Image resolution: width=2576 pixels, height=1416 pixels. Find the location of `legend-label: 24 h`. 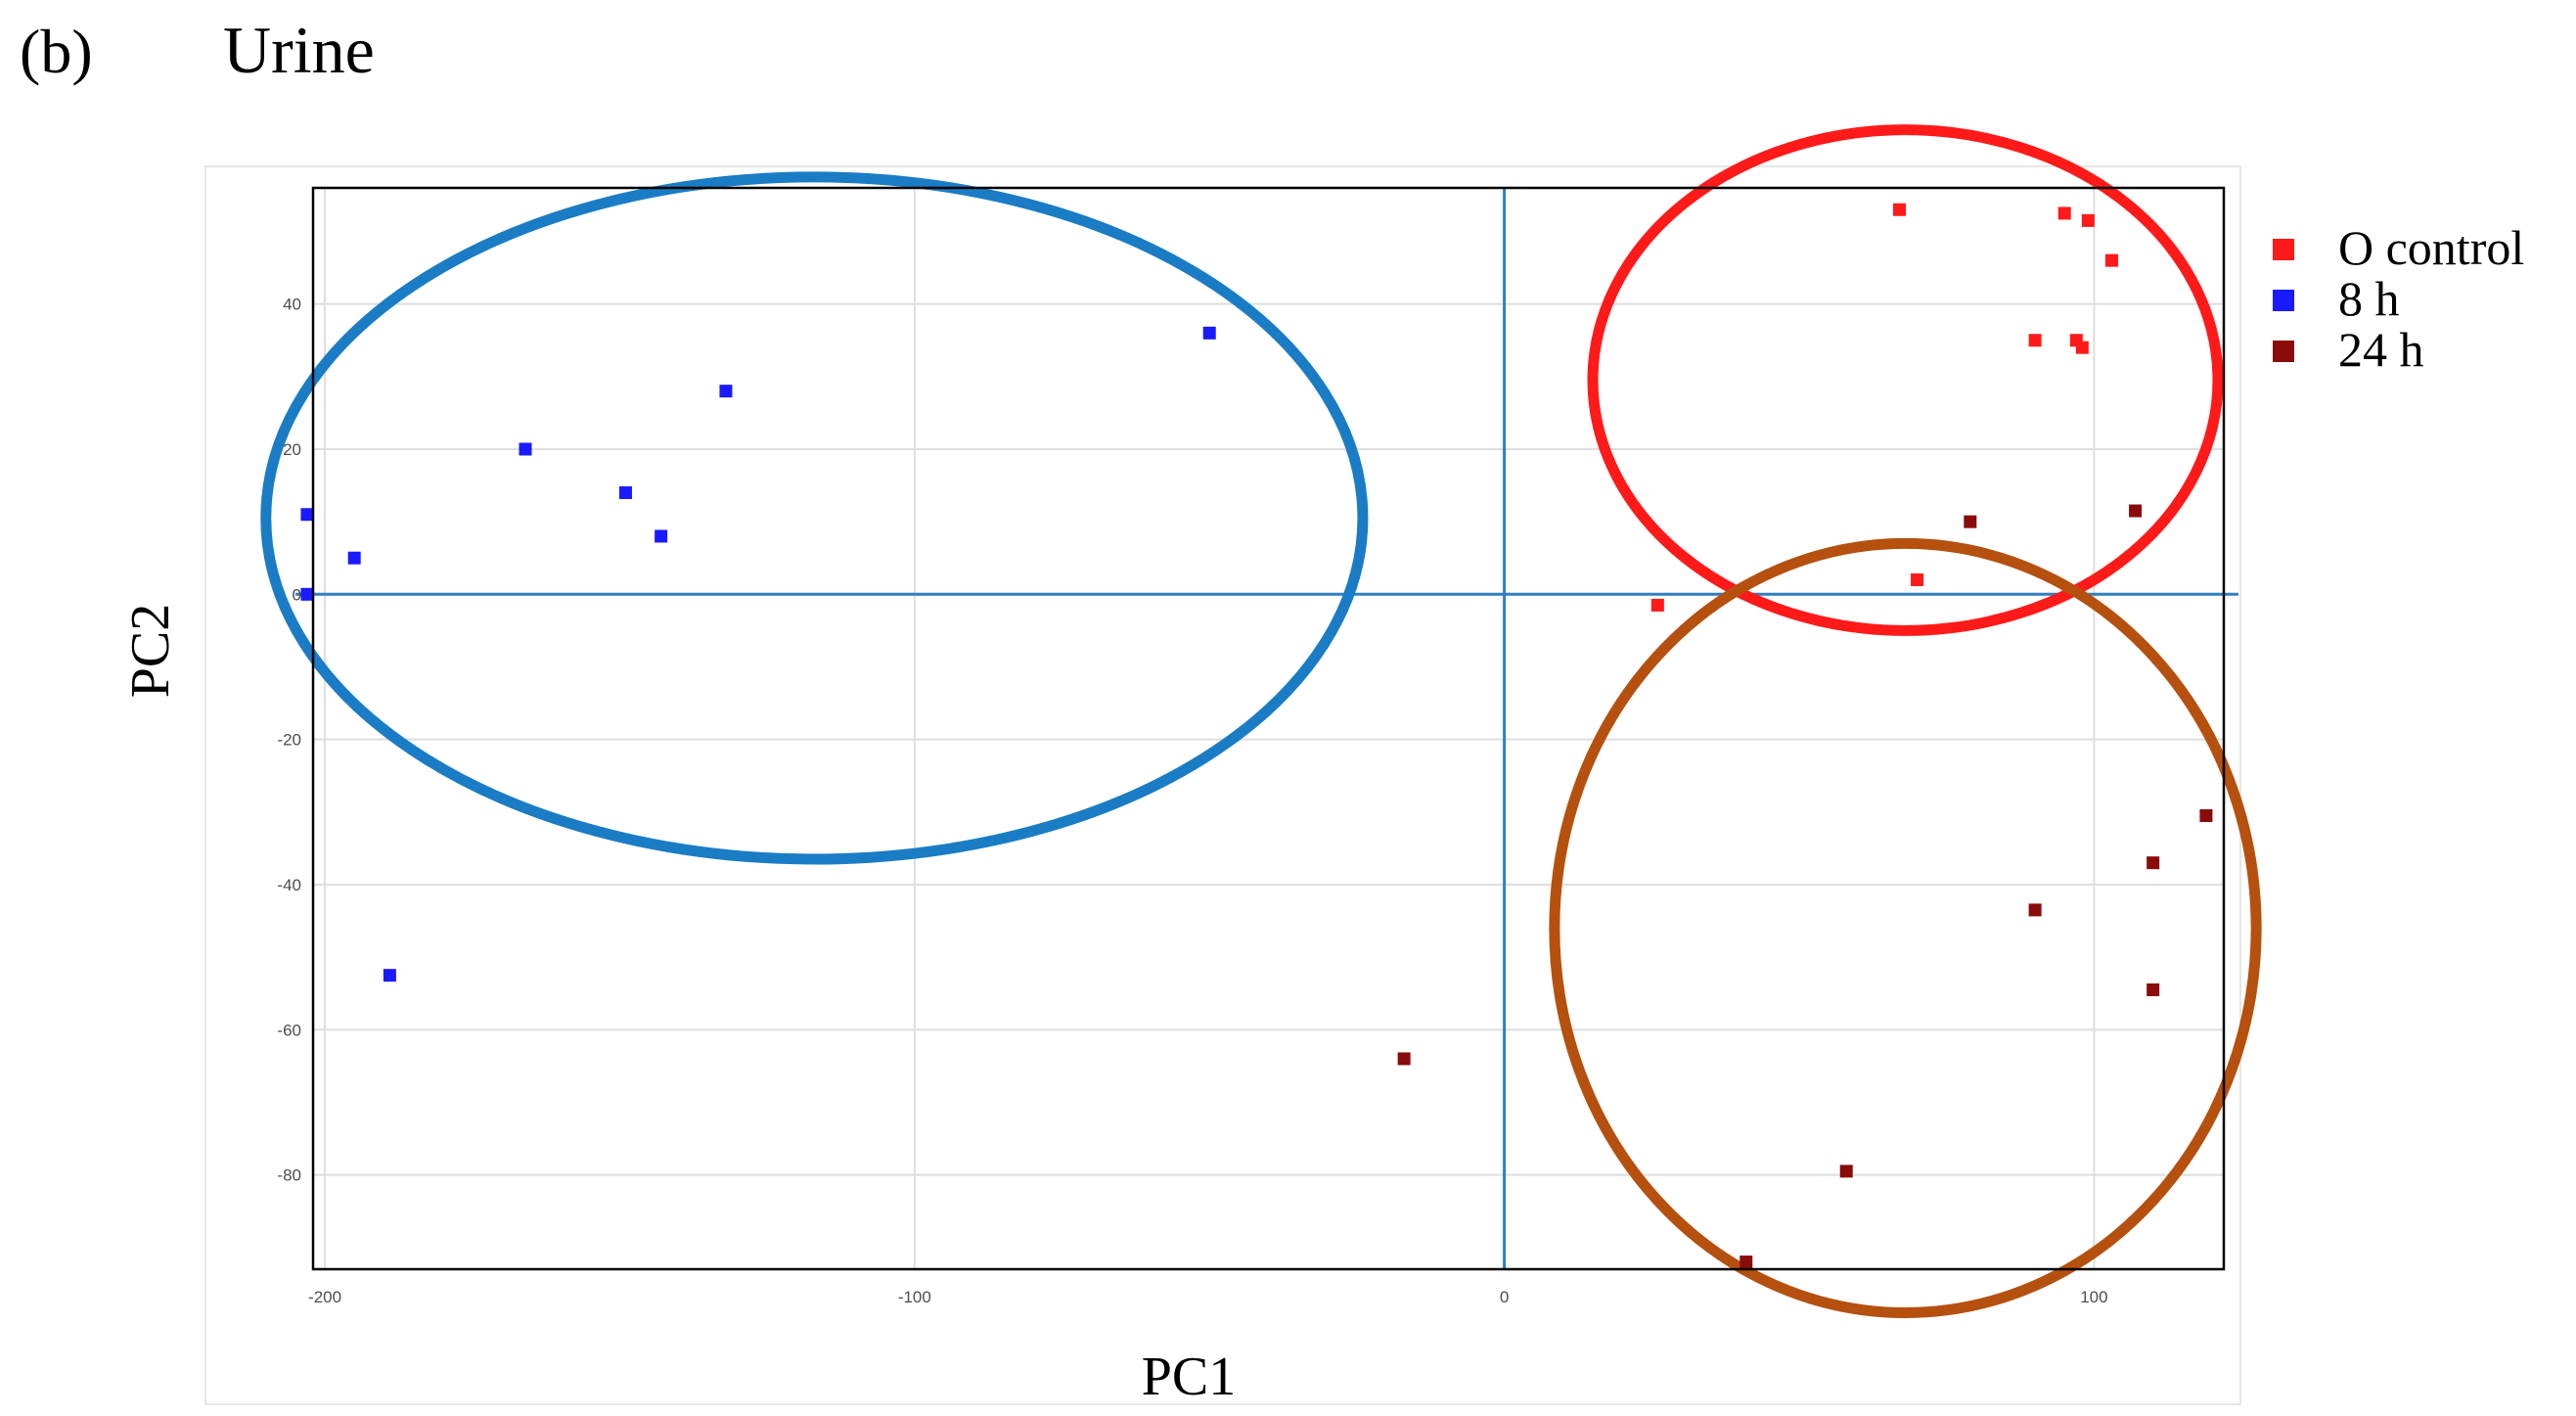

legend-label: 24 h is located at coordinates (2381, 349).